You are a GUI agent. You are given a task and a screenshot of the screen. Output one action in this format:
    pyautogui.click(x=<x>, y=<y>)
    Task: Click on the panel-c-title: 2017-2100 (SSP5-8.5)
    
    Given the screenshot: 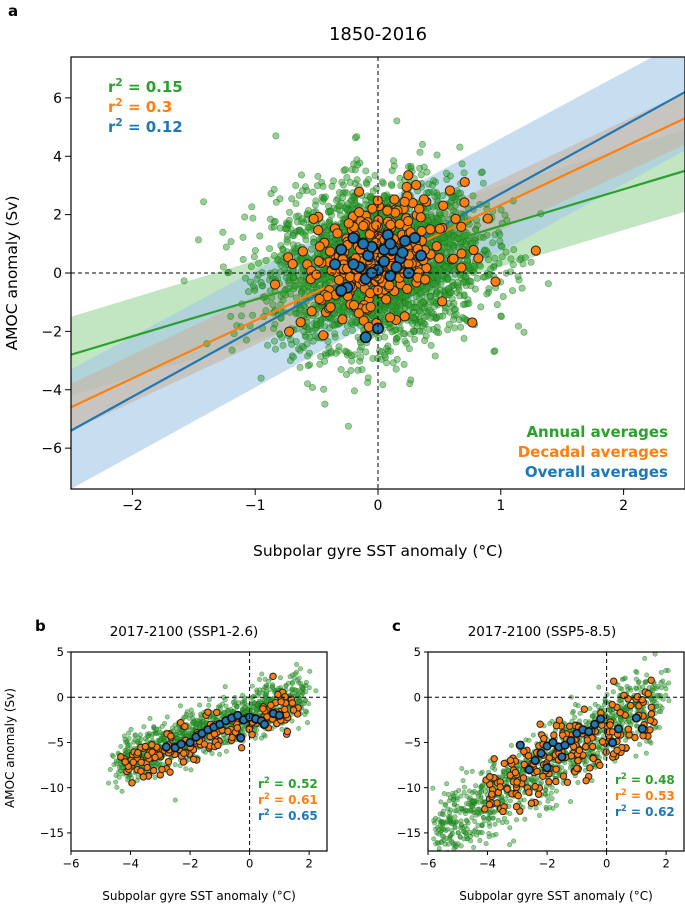 What is the action you would take?
    pyautogui.click(x=542, y=632)
    